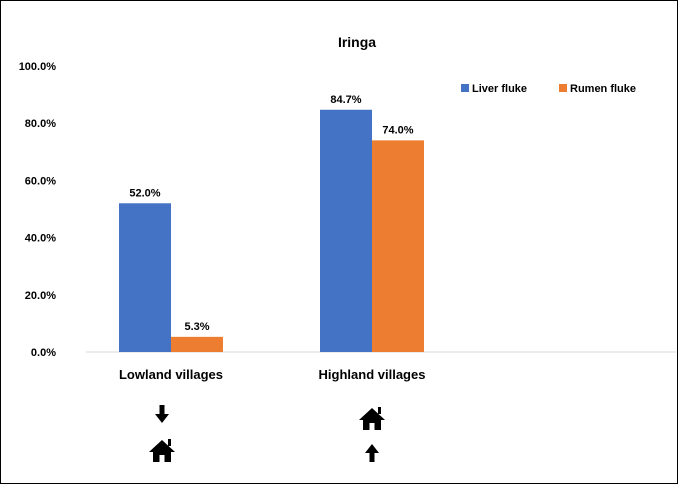 This screenshot has height=486, width=680. What do you see at coordinates (38, 210) in the screenshot?
I see `y-axis: 0.0% 20.0% 40.0% 60.0% 80.0% 100.0%` at bounding box center [38, 210].